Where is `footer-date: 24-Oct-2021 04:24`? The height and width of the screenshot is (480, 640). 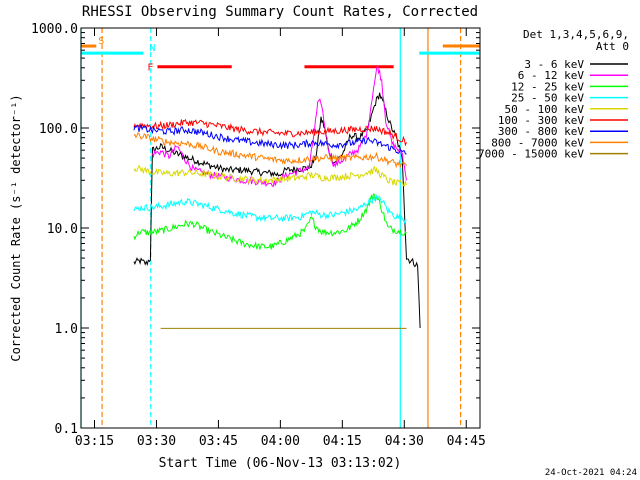
footer-date: 24-Oct-2021 04:24 is located at coordinates (591, 473).